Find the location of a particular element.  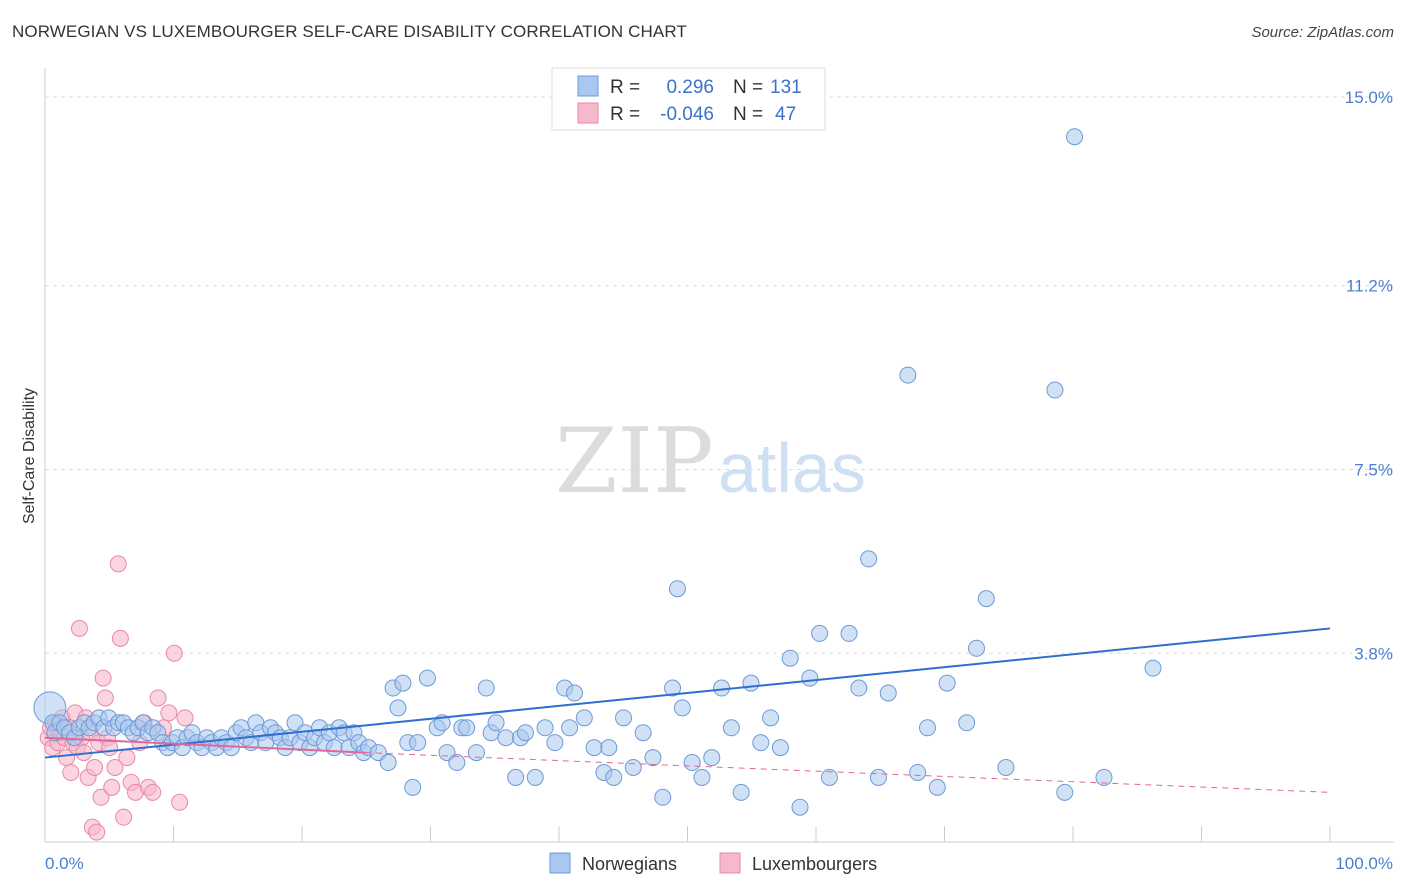

trend-luxembourgers is located at coordinates (205, 745).